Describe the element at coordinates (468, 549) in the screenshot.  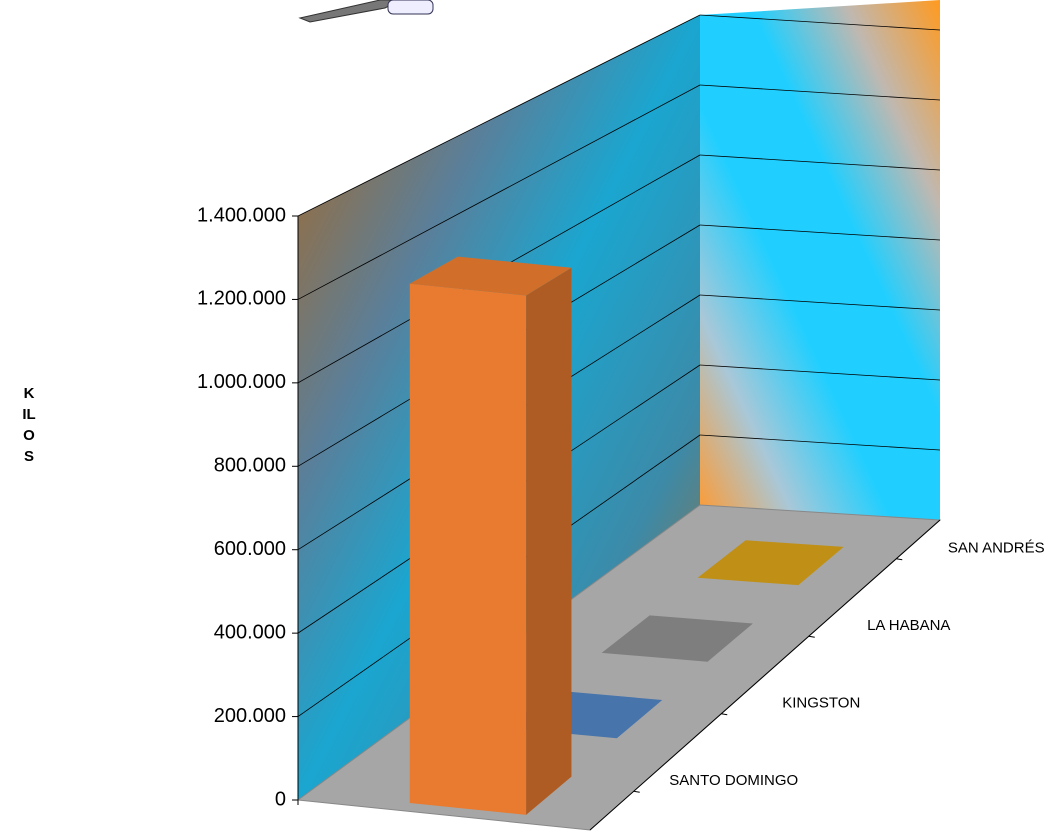
I see `bar-front` at that location.